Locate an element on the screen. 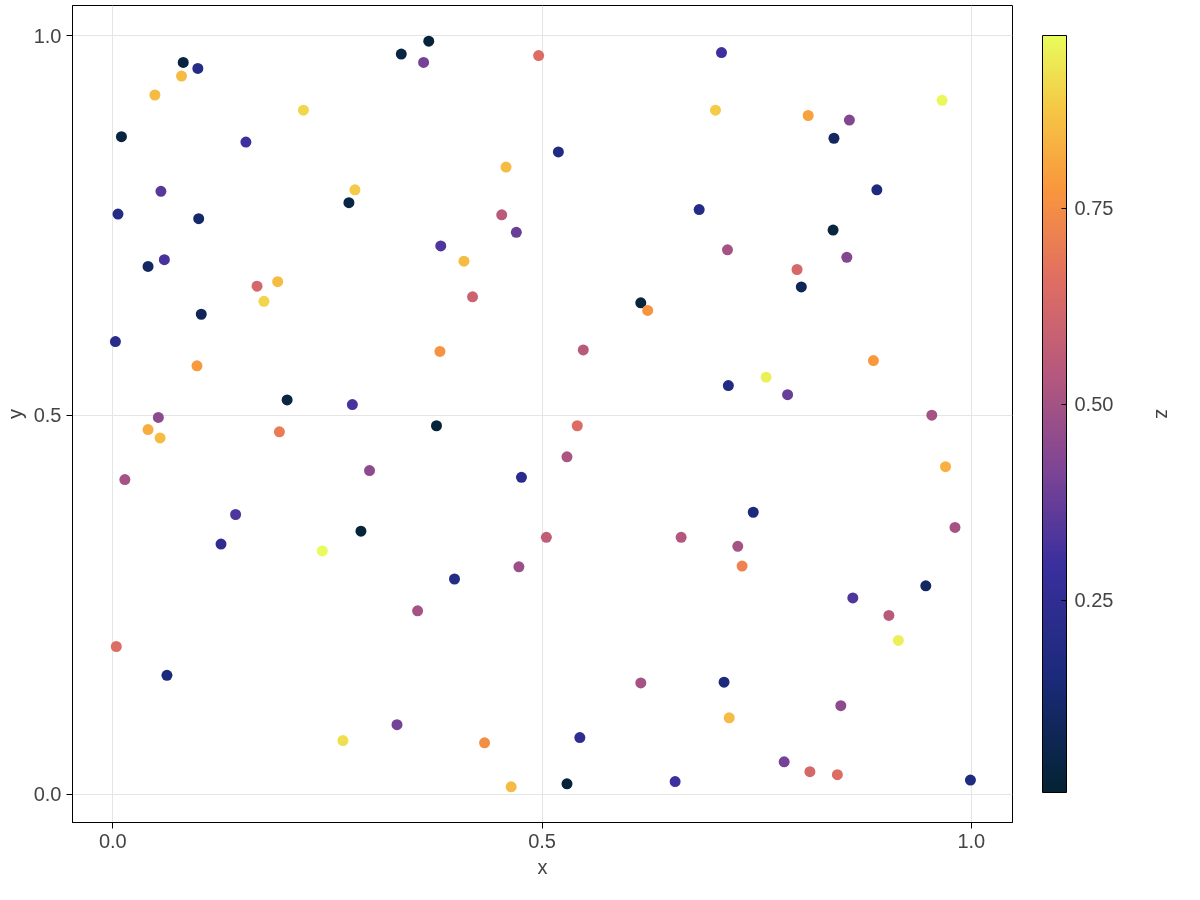 The width and height of the screenshot is (1200, 900). y-axis-title: y is located at coordinates (14, 414).